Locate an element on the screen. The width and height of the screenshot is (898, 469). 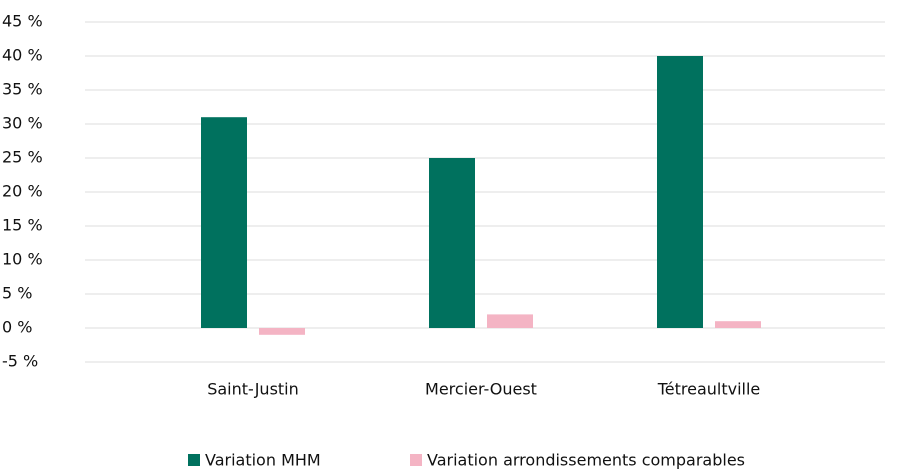
x-tick-label: Tétreaultville is located at coordinates (709, 389).